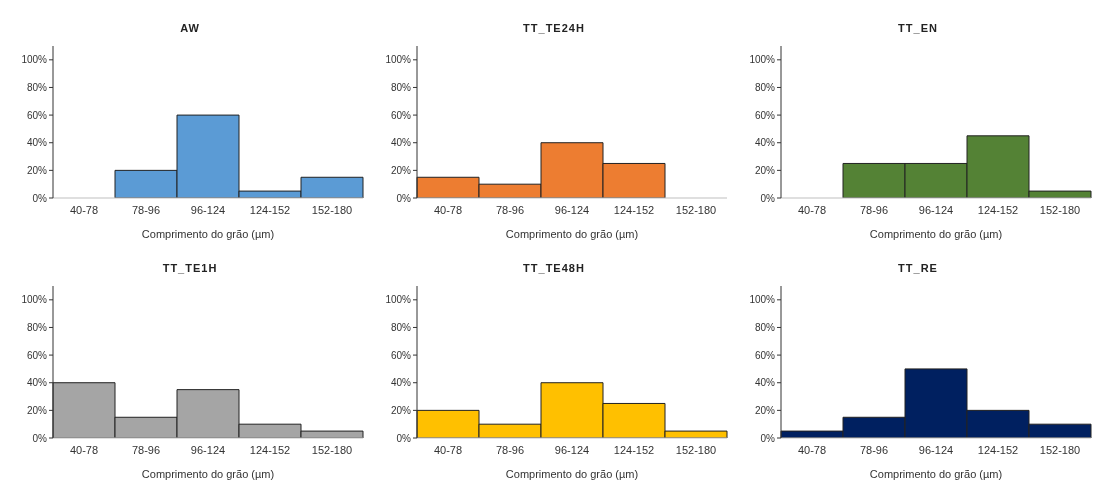  I want to click on chart-title: TT_TE1H, so click(190, 268).